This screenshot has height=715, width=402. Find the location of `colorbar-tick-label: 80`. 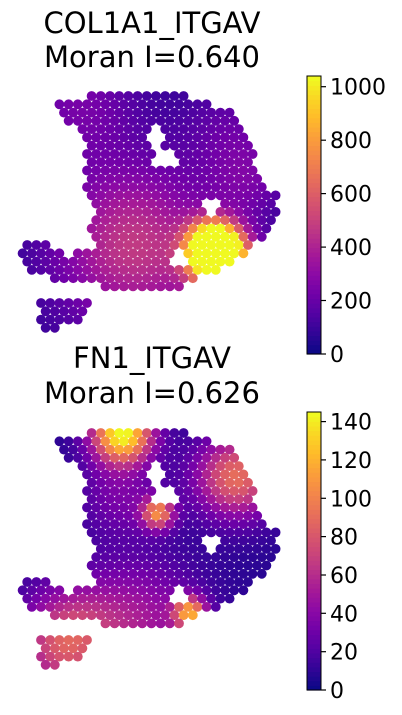

colorbar-tick-label: 80 is located at coordinates (344, 538).